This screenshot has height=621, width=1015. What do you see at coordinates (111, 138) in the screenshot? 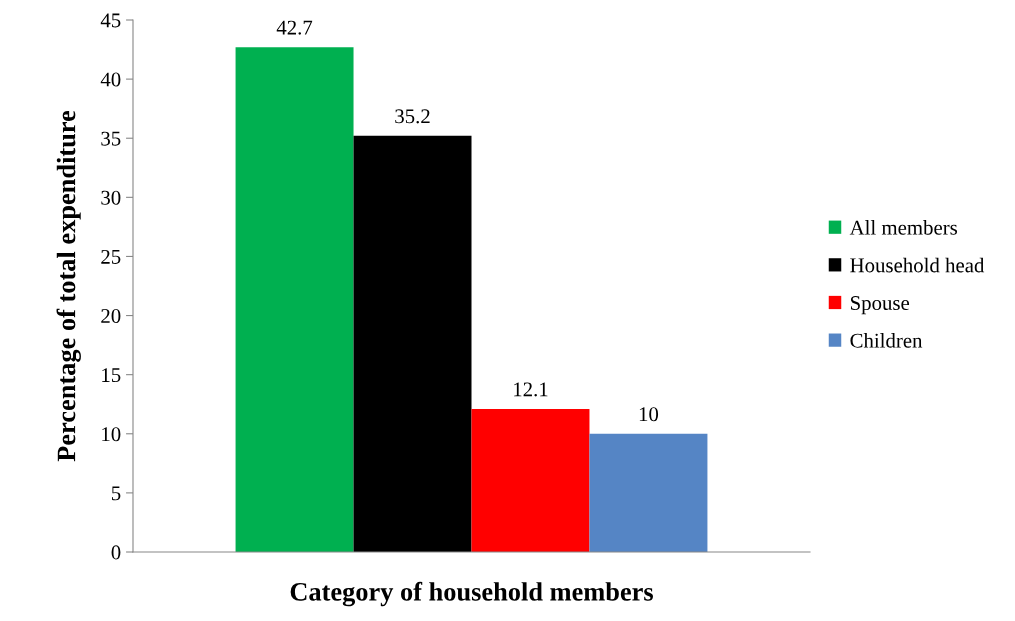
I see `y-tick-label: 35` at bounding box center [111, 138].